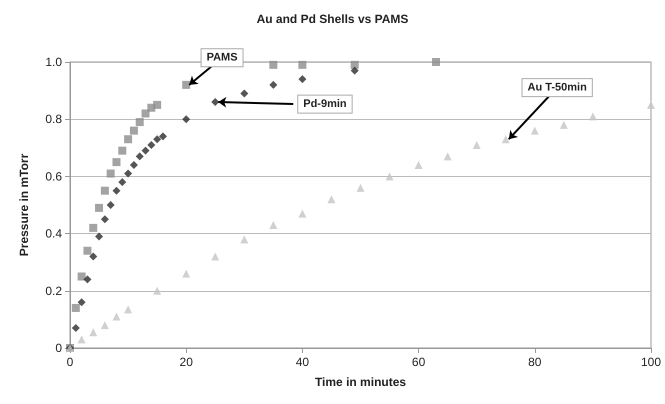  Describe the element at coordinates (332, 19) in the screenshot. I see `chart-title: Au and Pd Shells vs PAMS` at that location.